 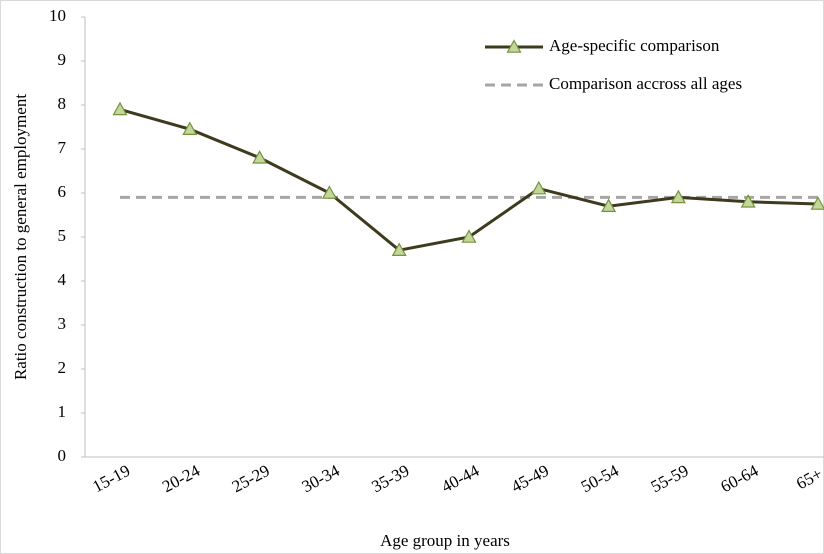 What do you see at coordinates (57, 15) in the screenshot?
I see `y-tick-label: 10` at bounding box center [57, 15].